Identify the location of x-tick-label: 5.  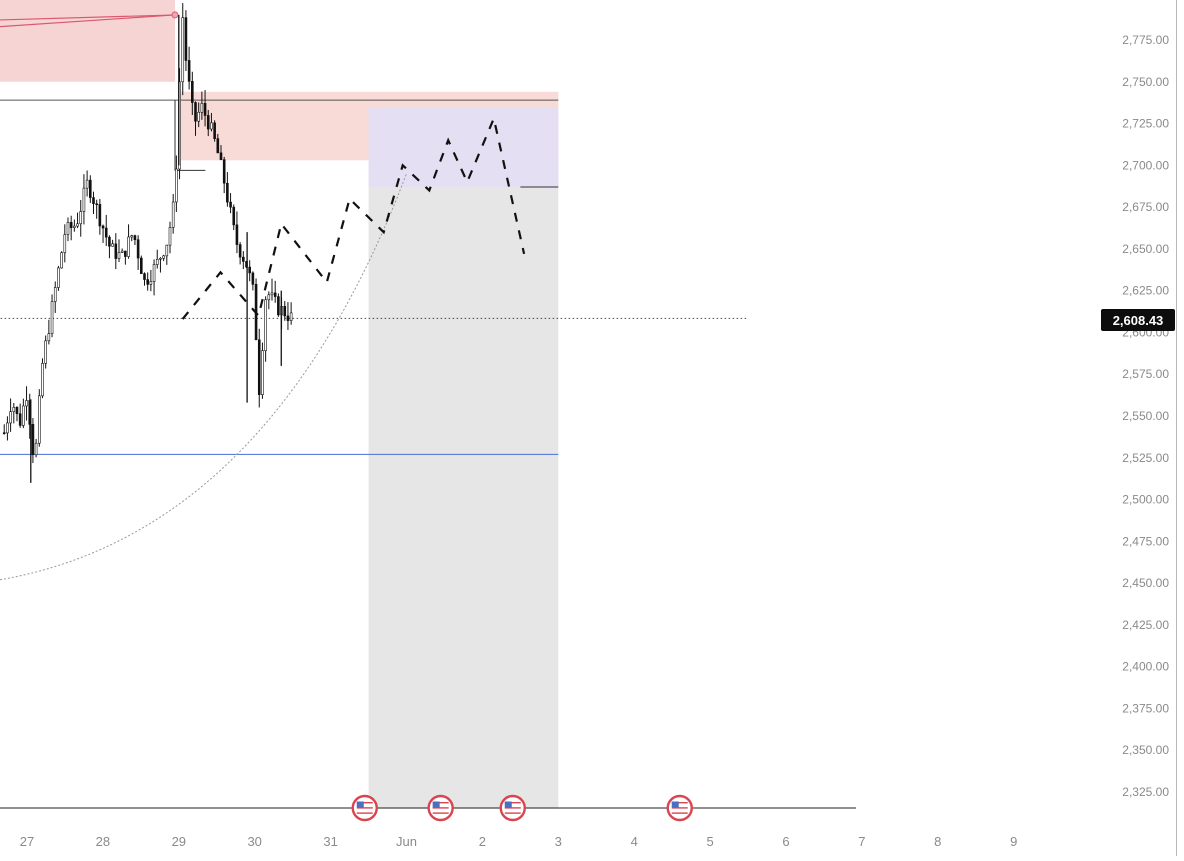
(709, 841).